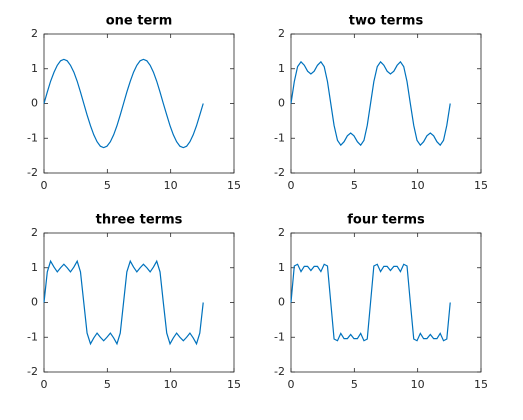  What do you see at coordinates (386, 220) in the screenshot?
I see `chart-title: four terms` at bounding box center [386, 220].